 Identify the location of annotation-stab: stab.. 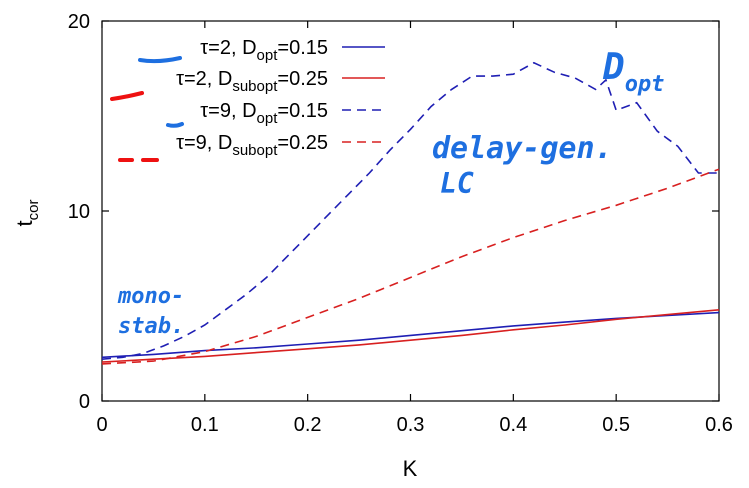
(151, 326).